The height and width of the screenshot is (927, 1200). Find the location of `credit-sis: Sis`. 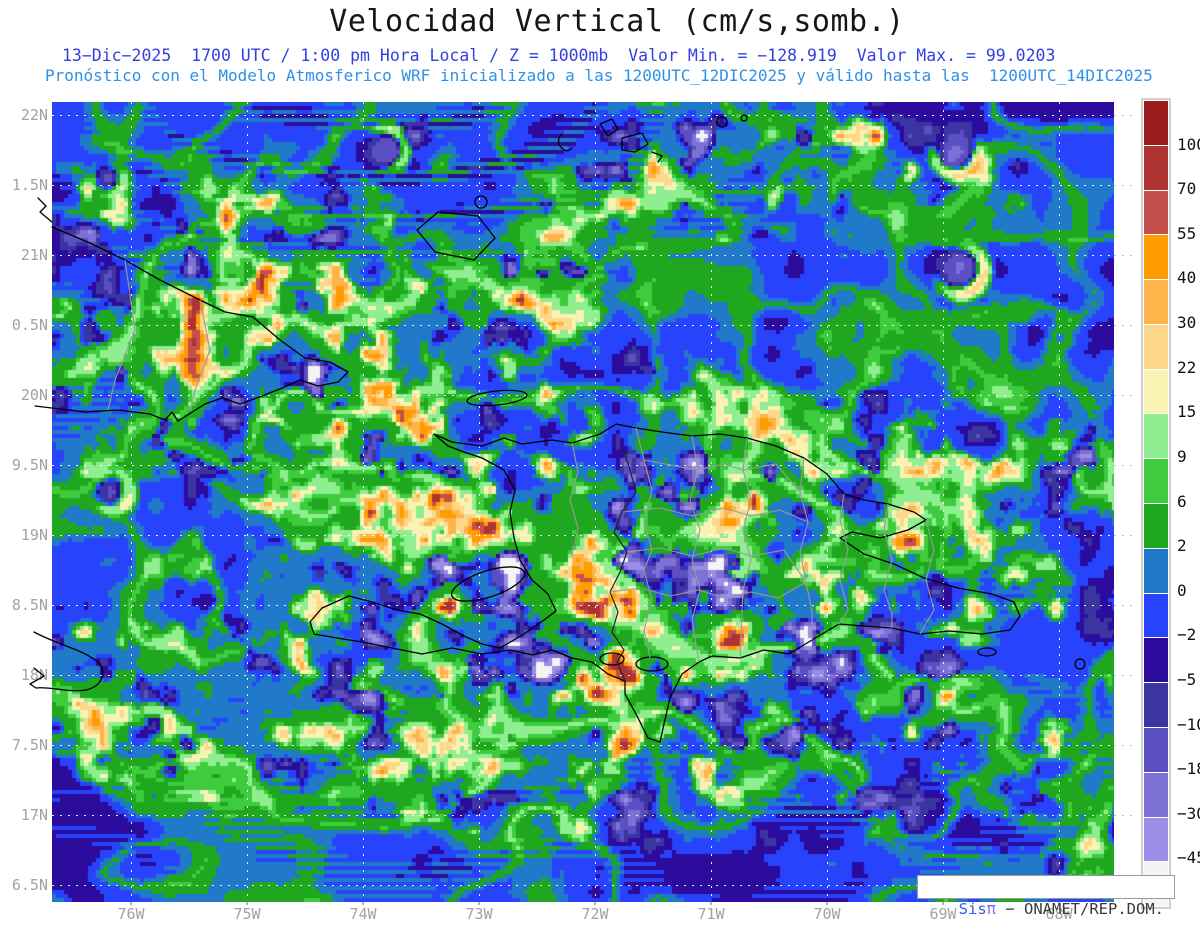

credit-sis: Sis is located at coordinates (972, 909).